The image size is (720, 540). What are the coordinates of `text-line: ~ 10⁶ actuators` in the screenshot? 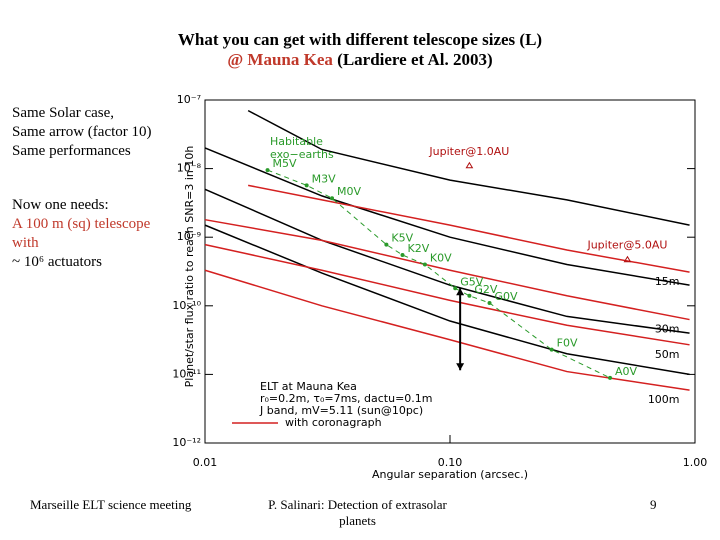 It's located at (57, 262).